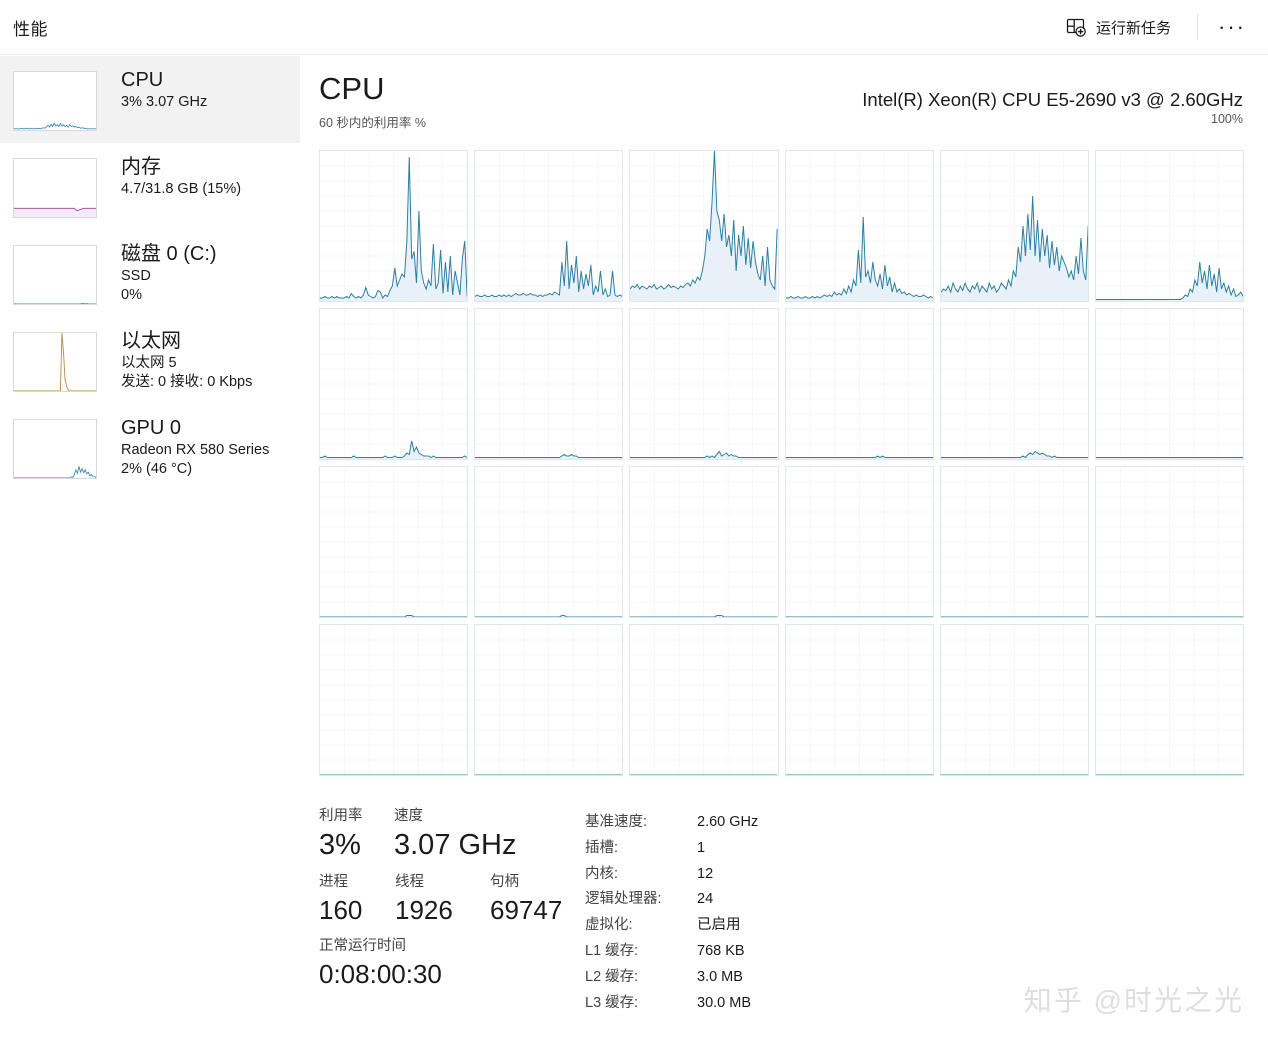  What do you see at coordinates (609, 925) in the screenshot?
I see `stat-detail-key: 虚拟化:` at bounding box center [609, 925].